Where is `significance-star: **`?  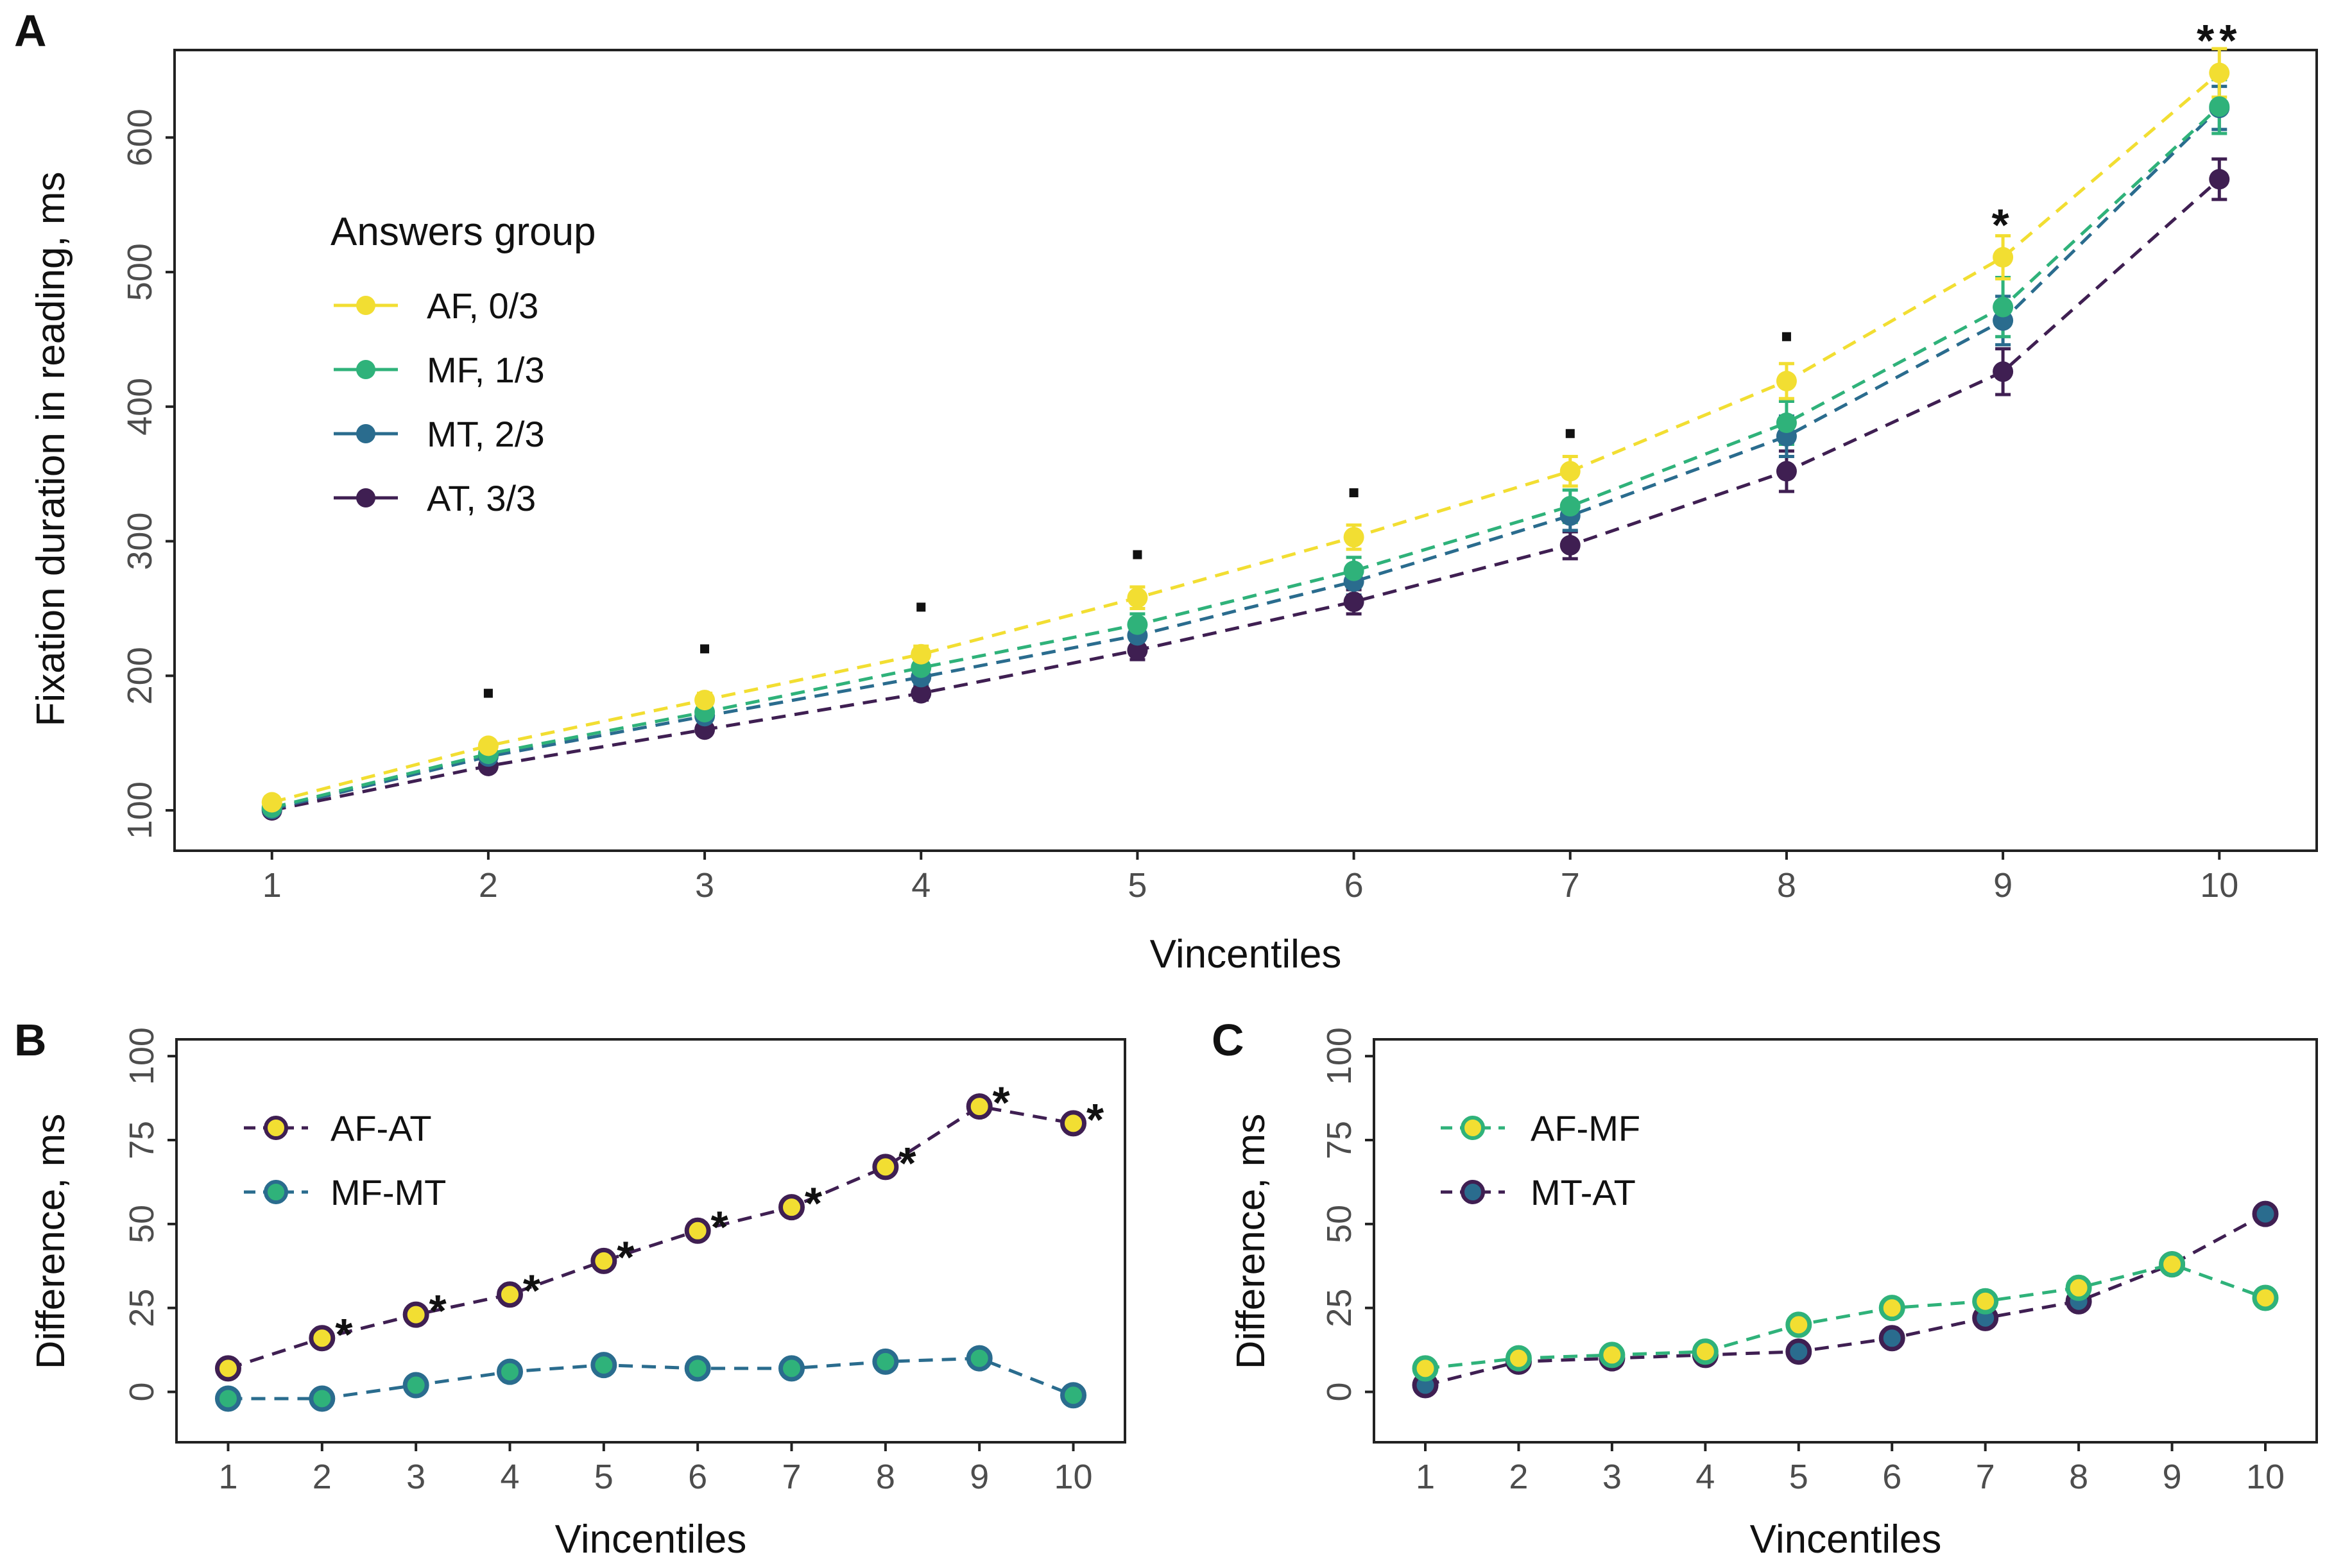
significance-star: ** is located at coordinates (2219, 40).